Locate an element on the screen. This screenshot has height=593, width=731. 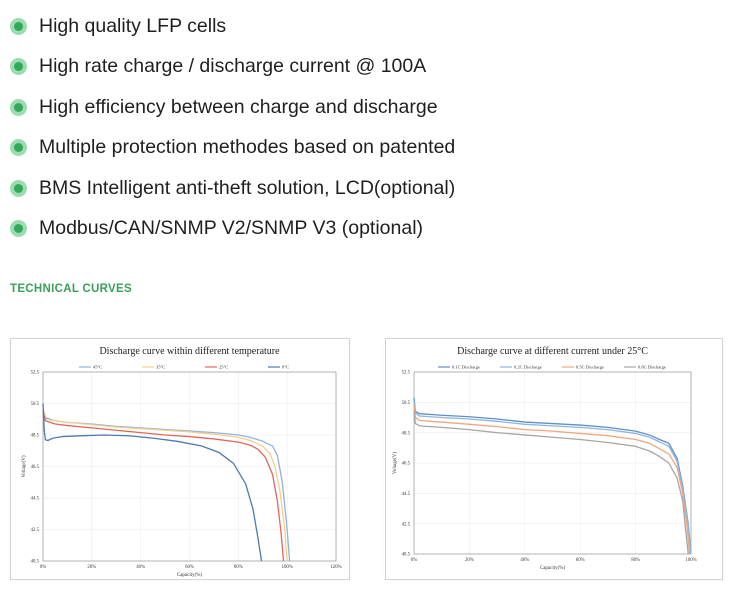
legend-label: 0.5C Discharge is located at coordinates (590, 367).